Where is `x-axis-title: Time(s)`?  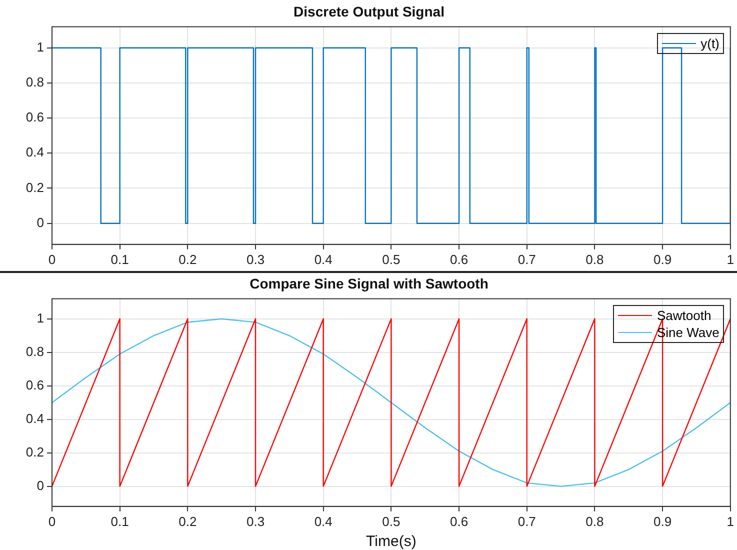 x-axis-title: Time(s) is located at coordinates (391, 541).